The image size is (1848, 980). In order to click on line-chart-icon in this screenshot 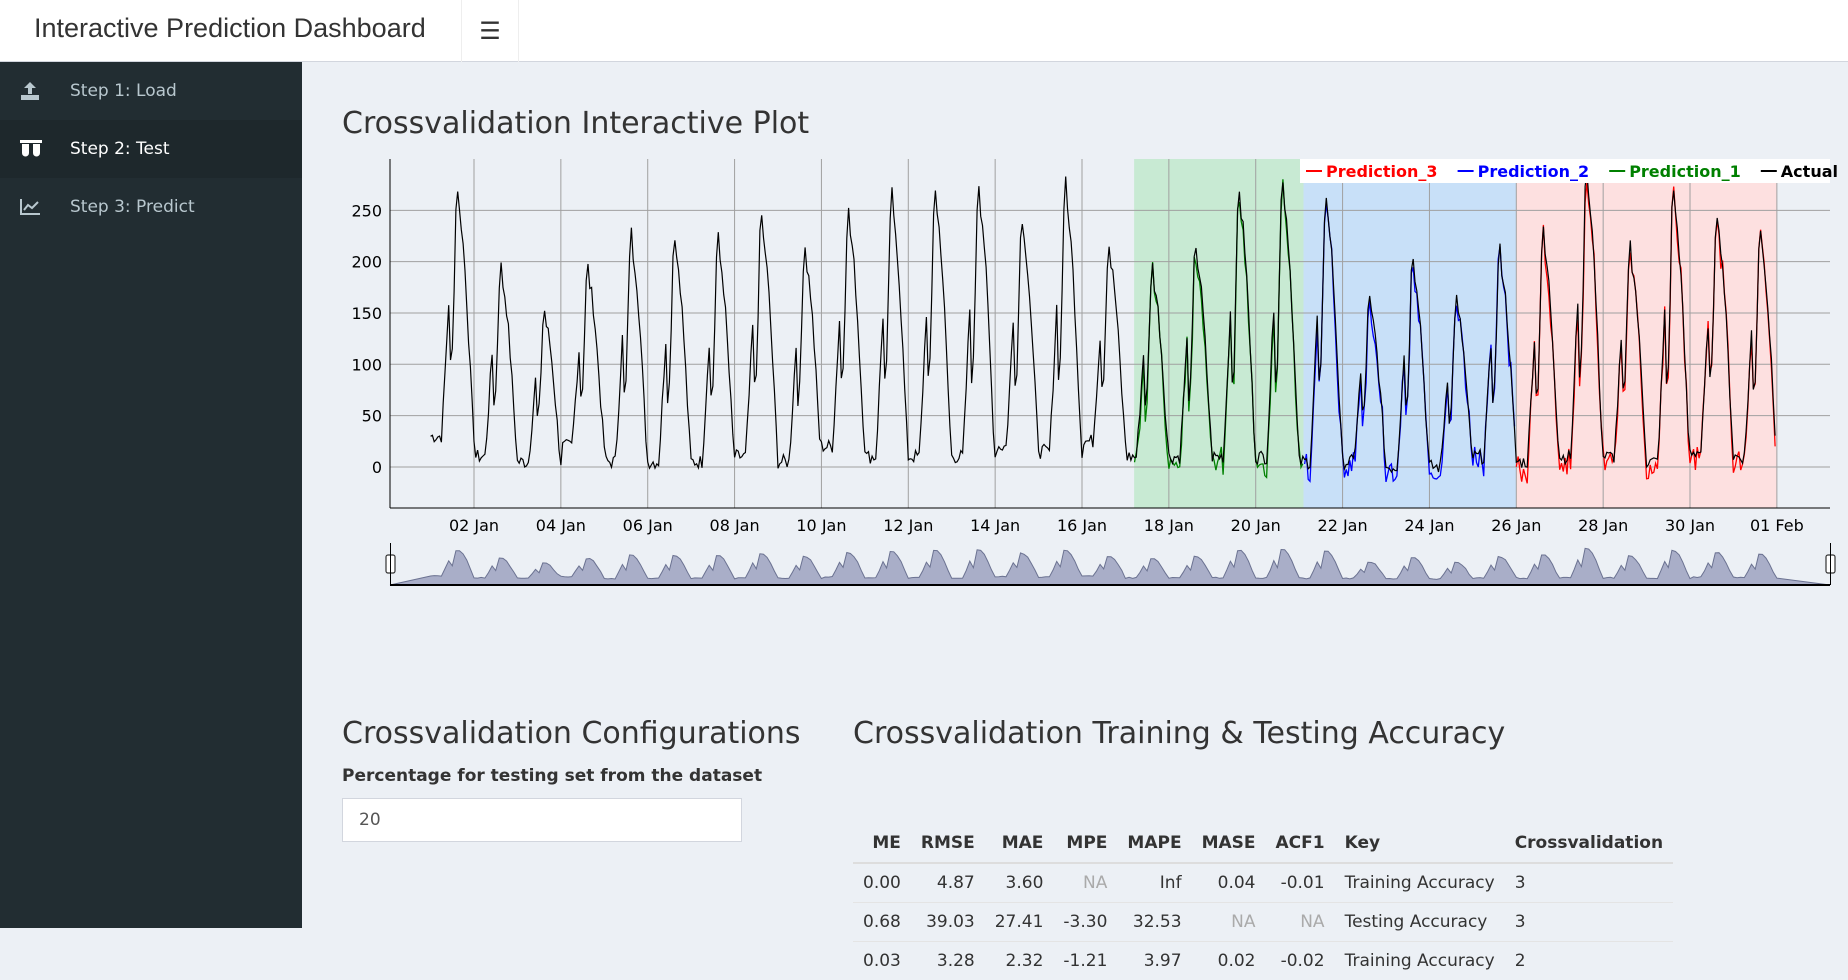, I will do `click(35, 207)`.